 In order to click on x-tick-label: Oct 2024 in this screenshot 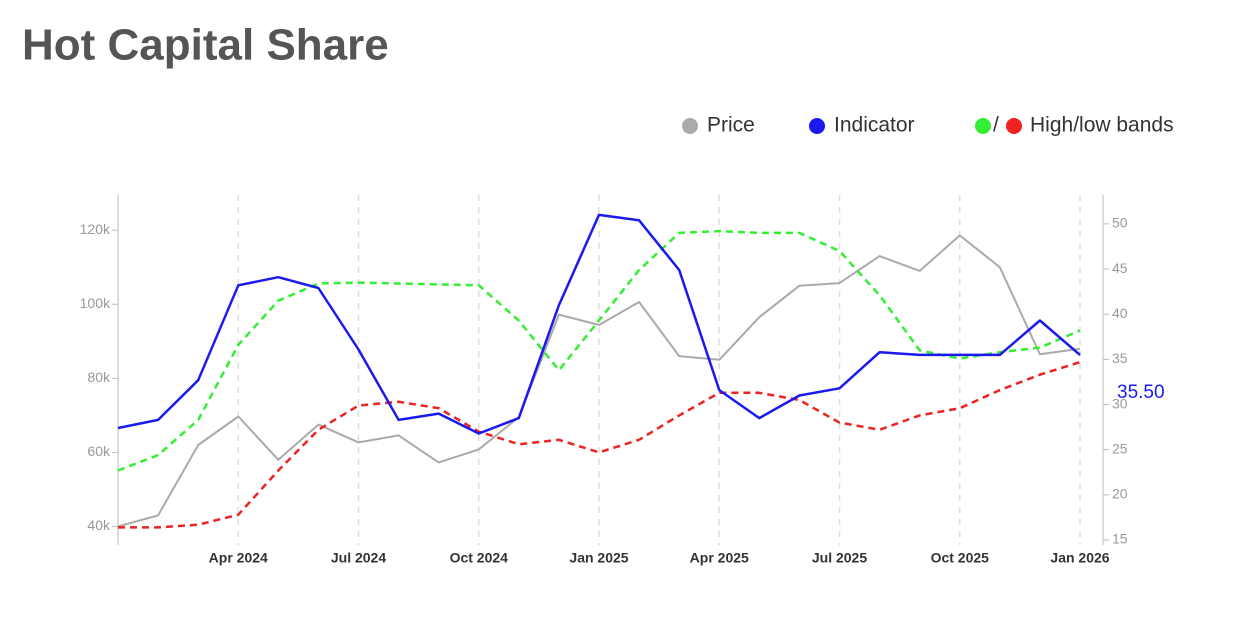, I will do `click(479, 558)`.